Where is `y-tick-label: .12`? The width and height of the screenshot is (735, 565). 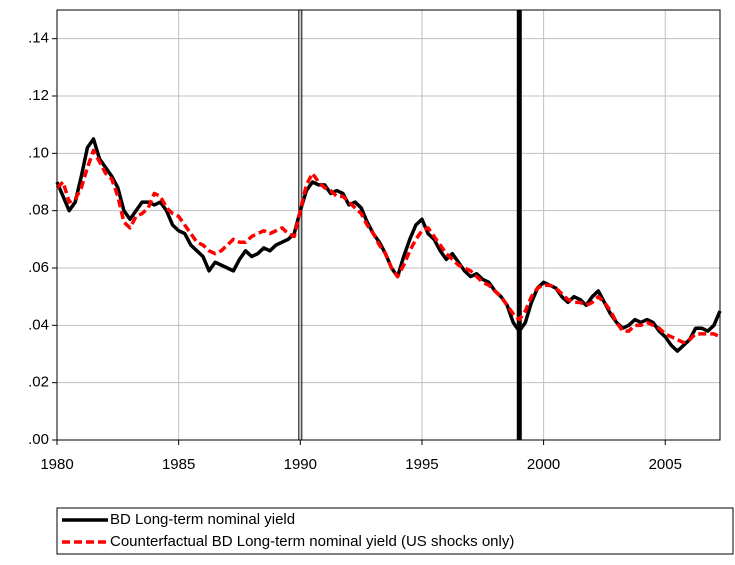 y-tick-label: .12 is located at coordinates (38, 95).